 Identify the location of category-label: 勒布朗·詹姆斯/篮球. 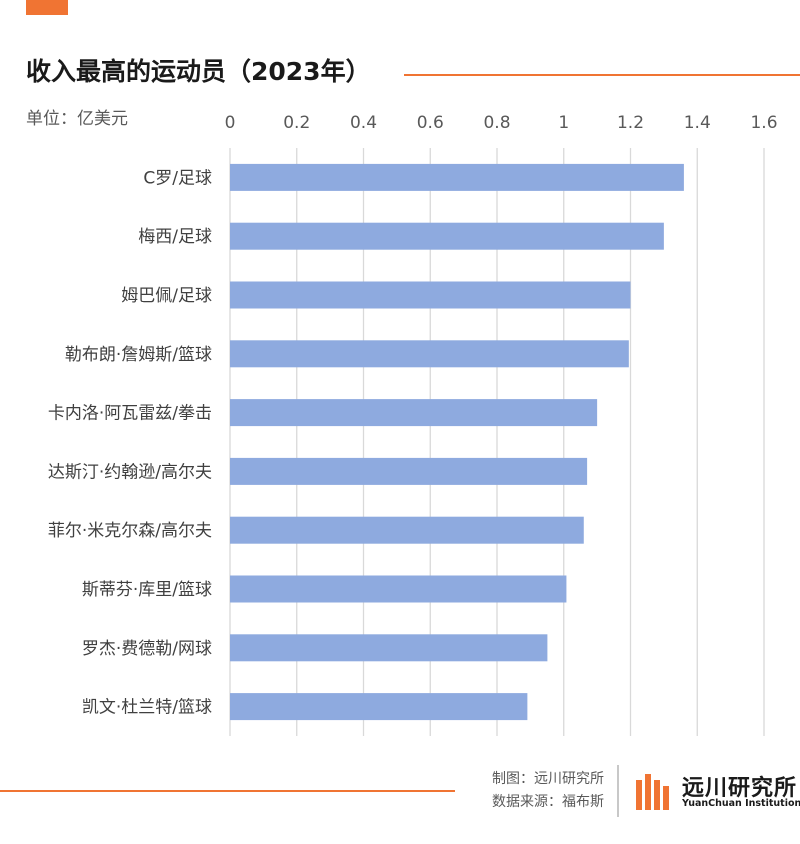
(138, 355).